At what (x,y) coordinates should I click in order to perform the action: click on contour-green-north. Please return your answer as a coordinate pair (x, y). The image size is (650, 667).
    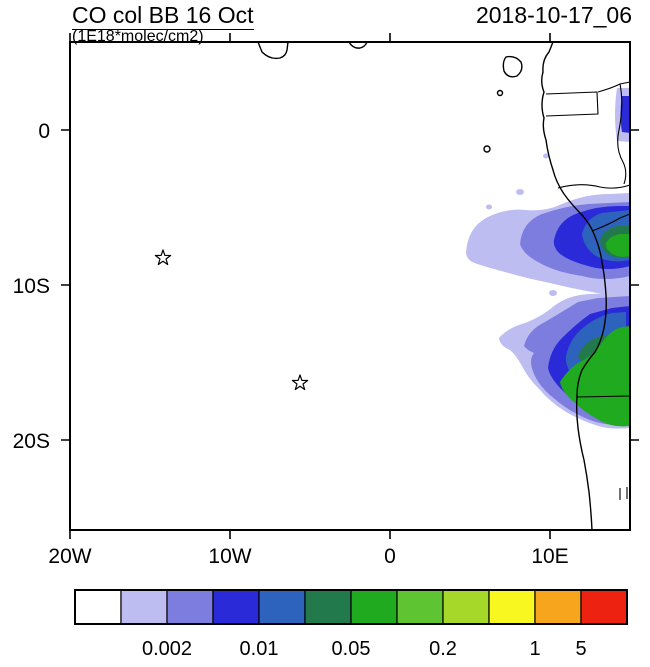
    Looking at the image, I should click on (617, 245).